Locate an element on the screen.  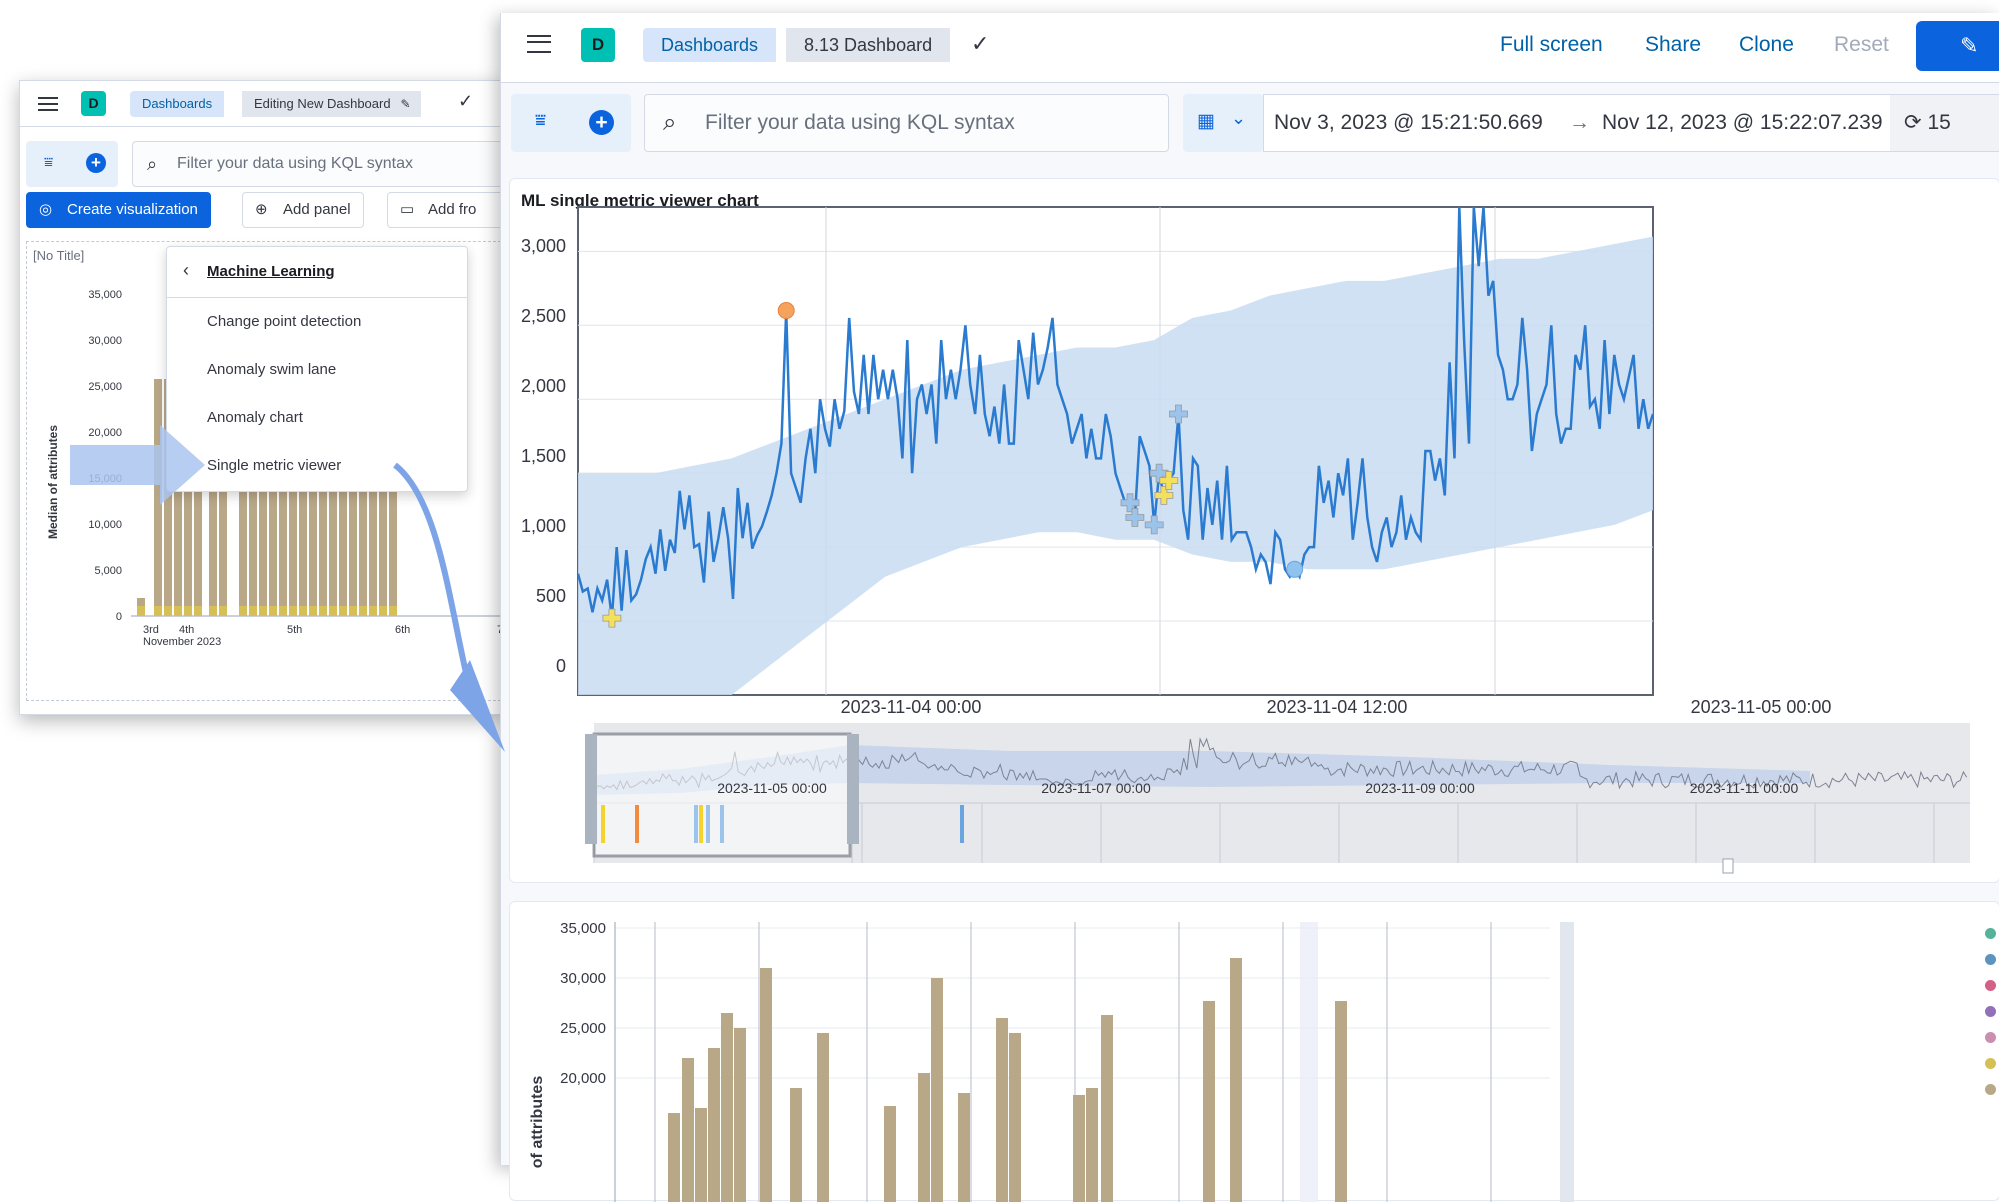
start-date: Nov 3, 2023 @ 15:21:50.669 is located at coordinates (1408, 122).